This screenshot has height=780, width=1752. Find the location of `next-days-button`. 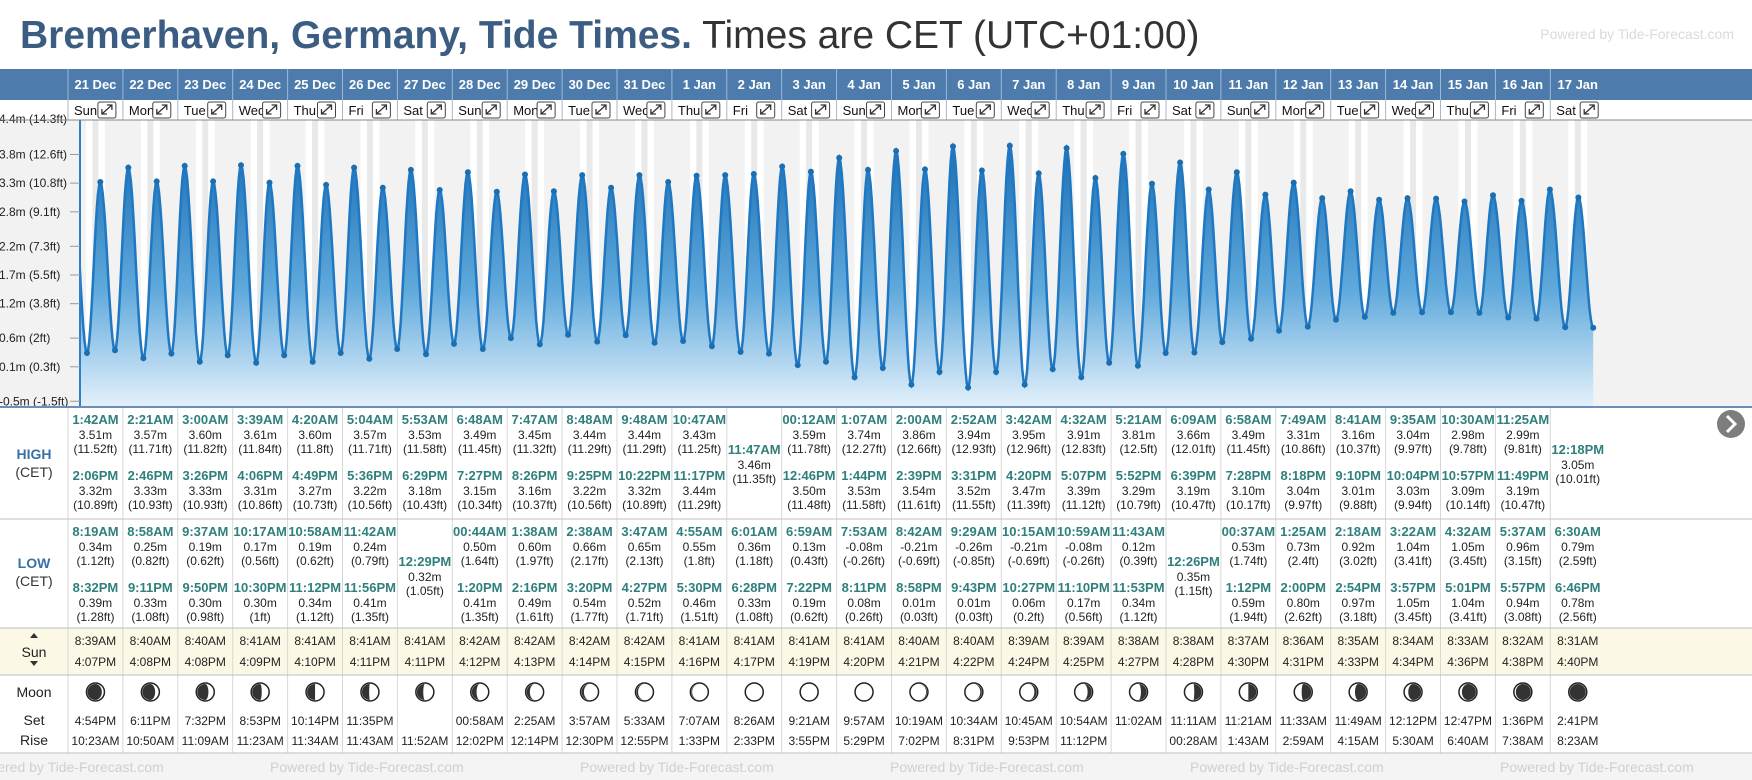

next-days-button is located at coordinates (1731, 424).